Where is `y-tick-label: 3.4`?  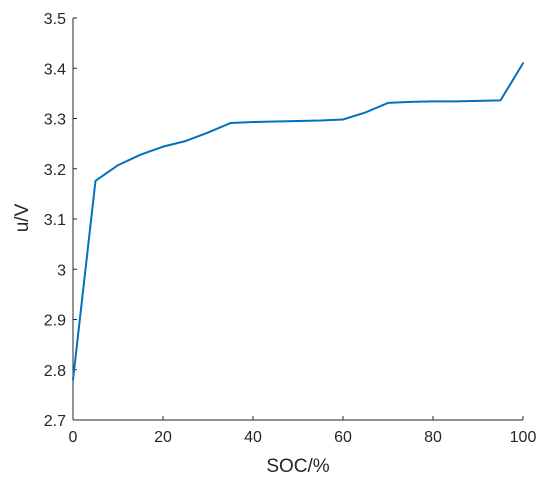 y-tick-label: 3.4 is located at coordinates (55, 69).